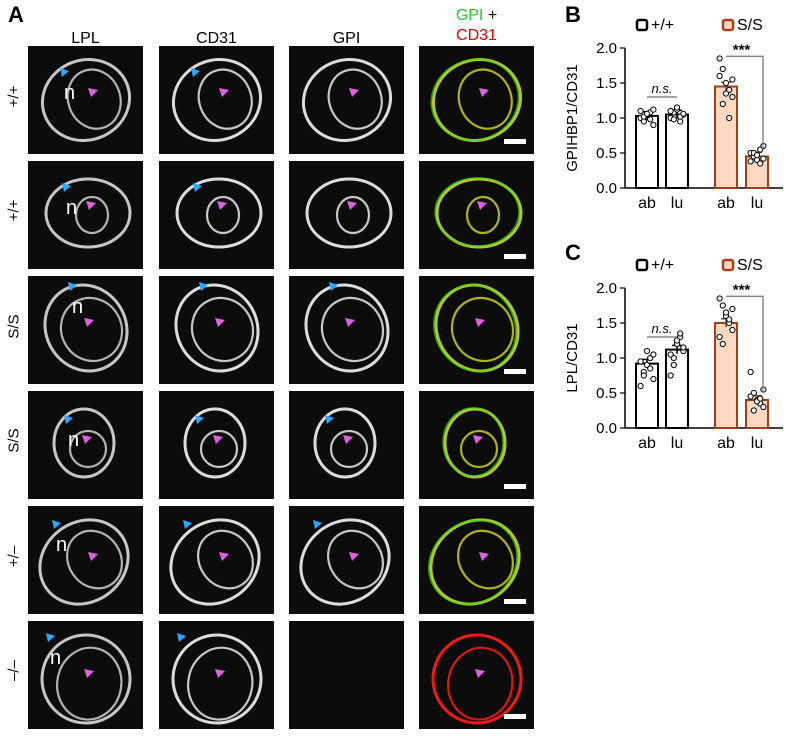 The width and height of the screenshot is (793, 737). I want to click on y-tick-label: 0.5, so click(606, 153).